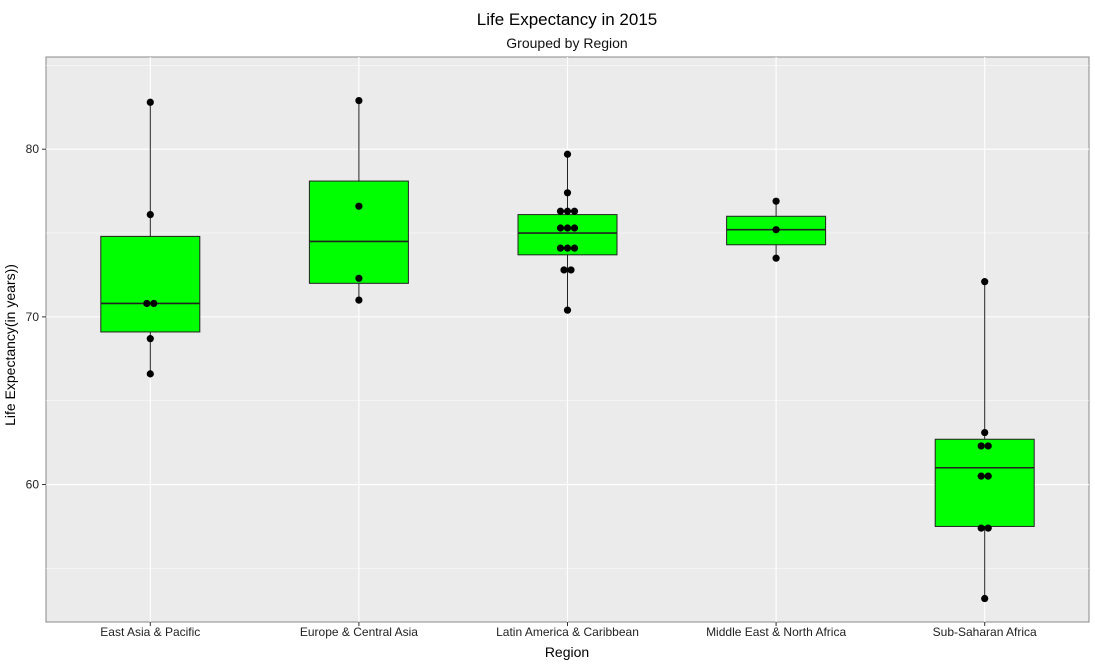  What do you see at coordinates (359, 632) in the screenshot?
I see `x-tick-label: Europe & Central Asia` at bounding box center [359, 632].